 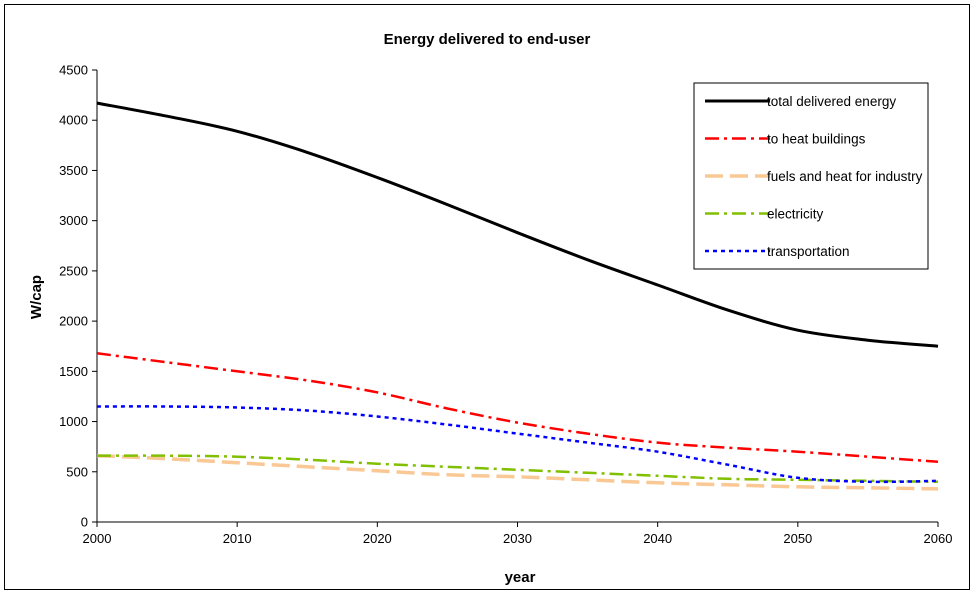 What do you see at coordinates (517, 469) in the screenshot?
I see `series-line-electricity` at bounding box center [517, 469].